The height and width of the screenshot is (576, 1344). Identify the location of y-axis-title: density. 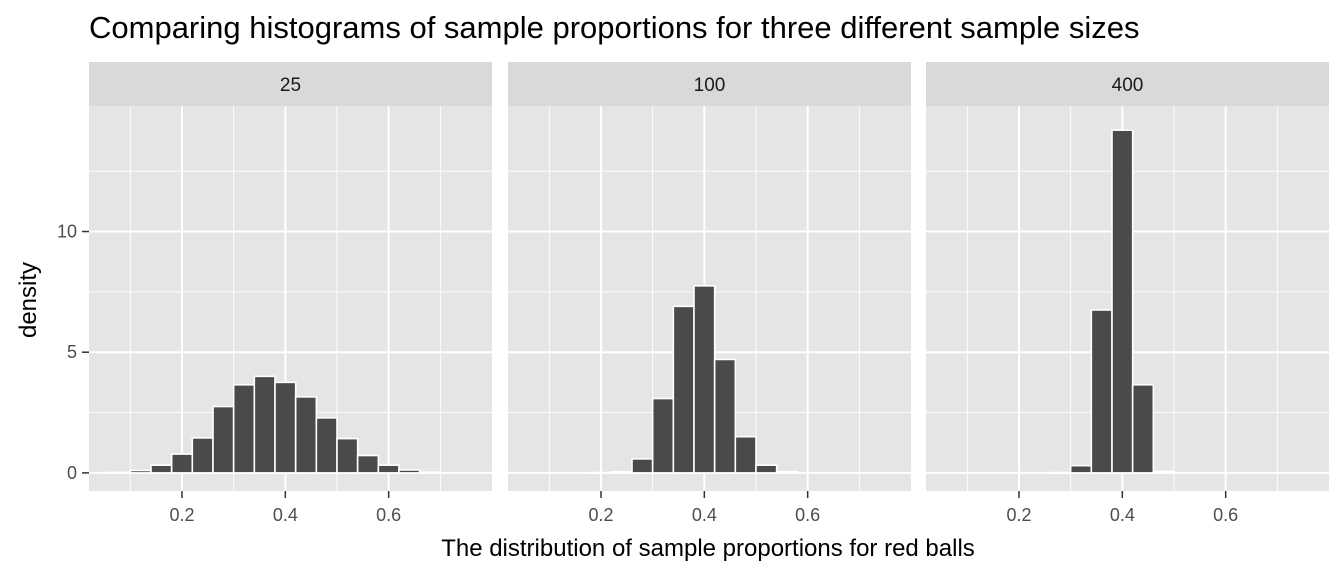
(28, 300).